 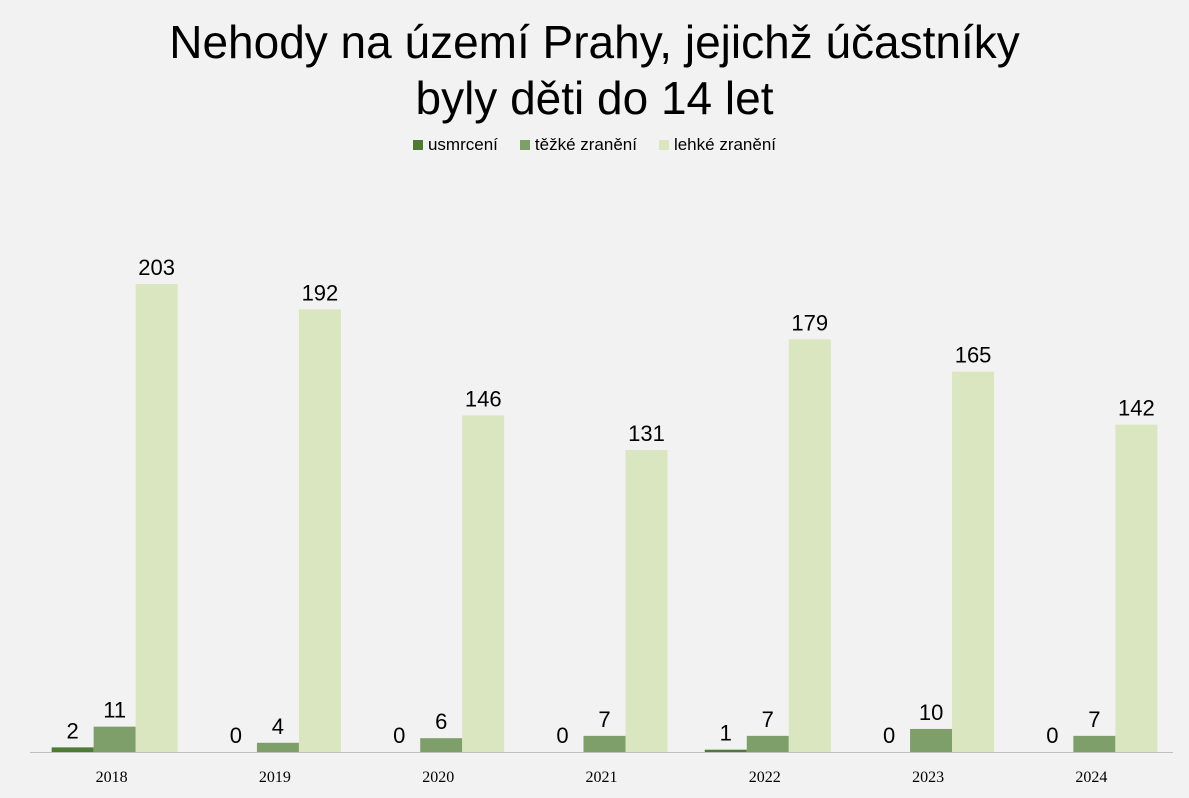 What do you see at coordinates (114, 710) in the screenshot?
I see `data-label: 11` at bounding box center [114, 710].